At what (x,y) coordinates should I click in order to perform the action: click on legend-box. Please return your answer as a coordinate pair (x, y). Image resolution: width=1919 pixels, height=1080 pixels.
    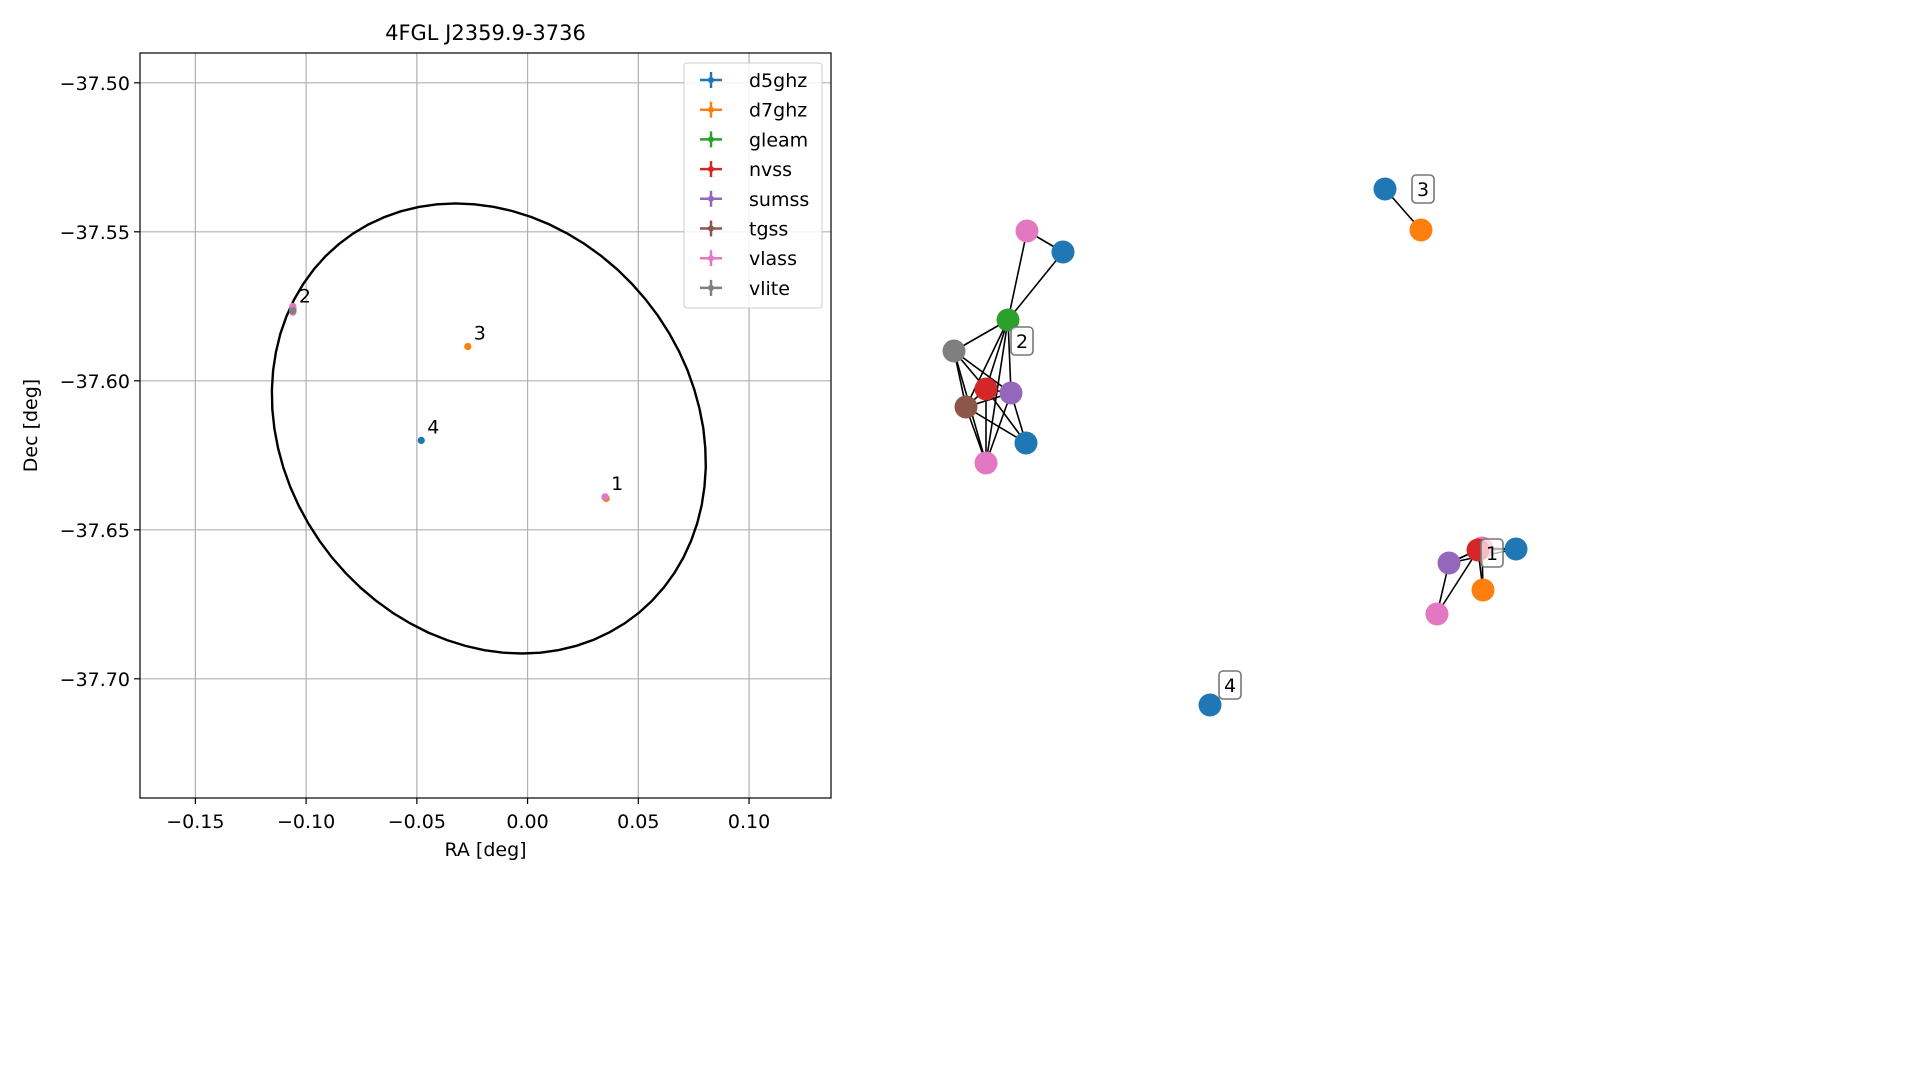
    Looking at the image, I should click on (753, 185).